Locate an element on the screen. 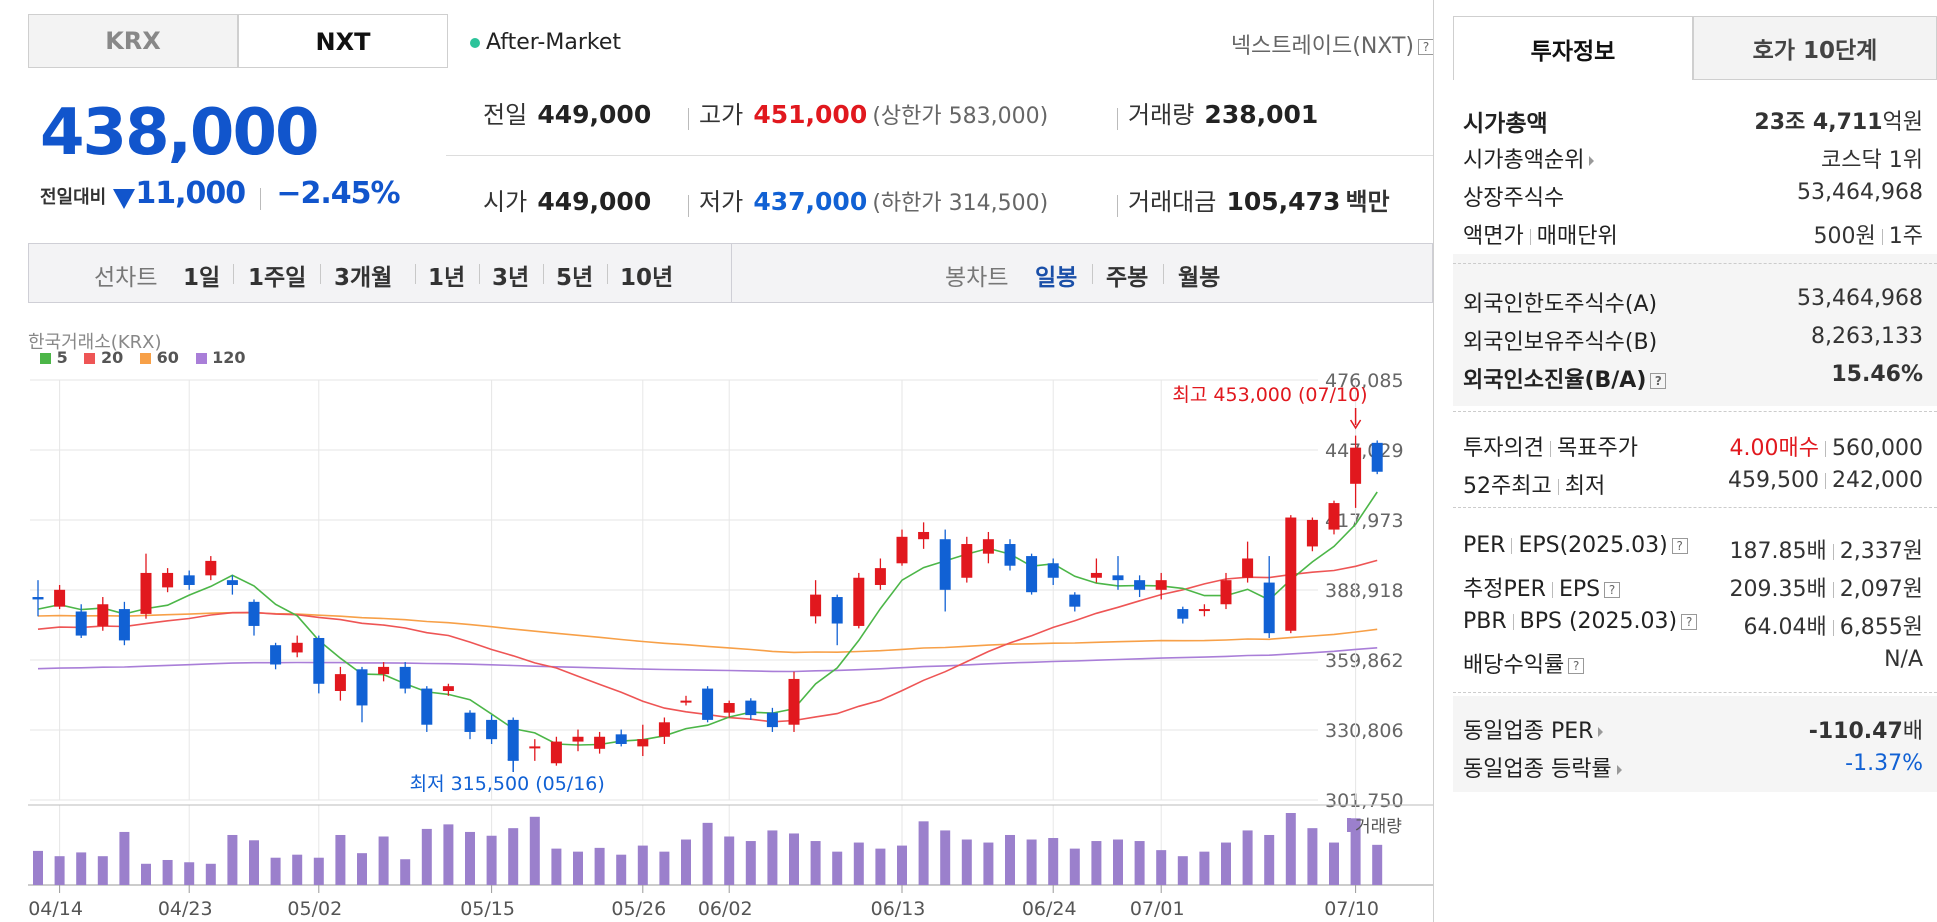 The height and width of the screenshot is (922, 1937). target-label: 목표주가 is located at coordinates (1597, 448).